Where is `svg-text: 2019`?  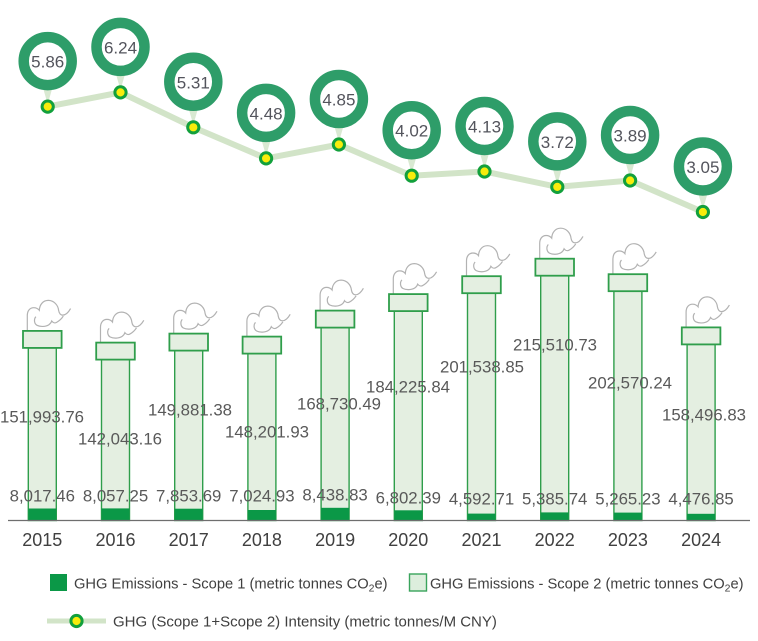 svg-text: 2019 is located at coordinates (335, 540).